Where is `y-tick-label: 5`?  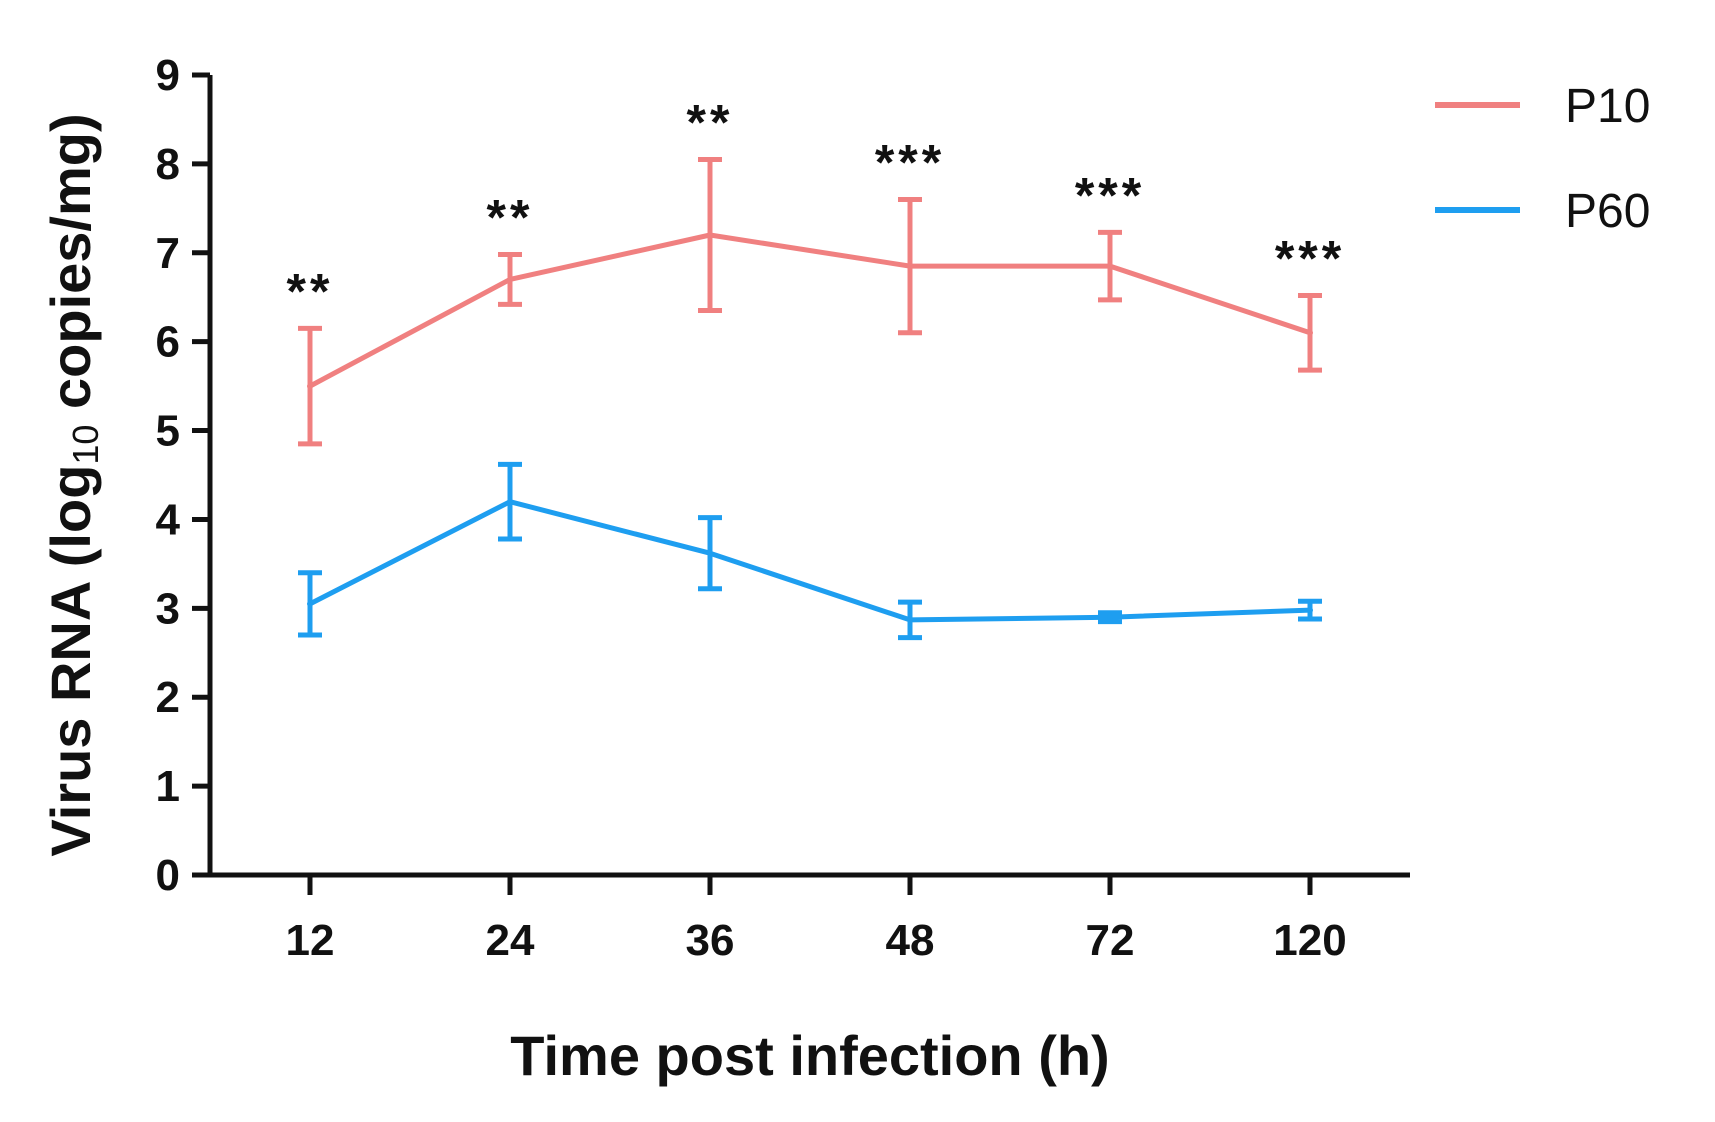
y-tick-label: 5 is located at coordinates (168, 431).